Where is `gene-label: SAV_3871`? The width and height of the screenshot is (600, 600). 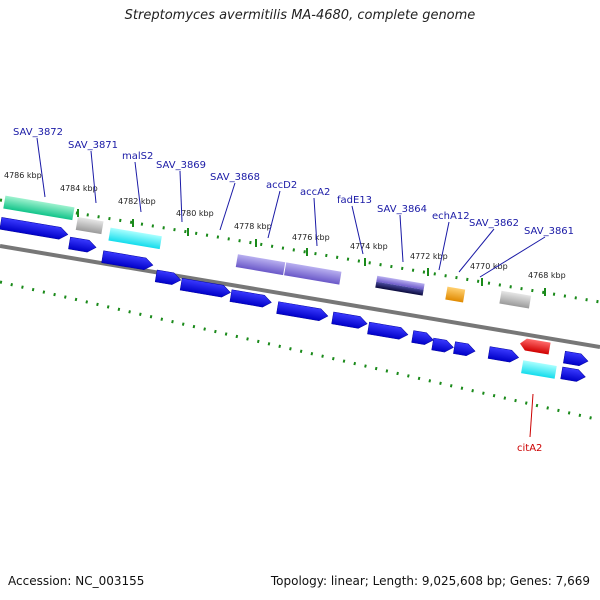
gene-label: SAV_3871 is located at coordinates (93, 145).